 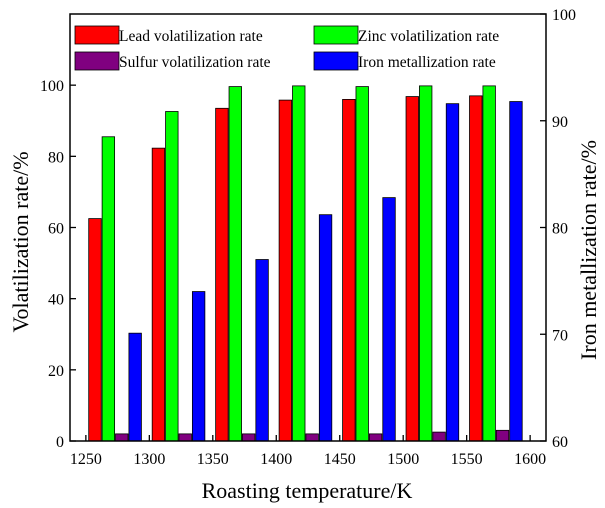 I want to click on y-left-tick-label: 20, so click(x=56, y=371).